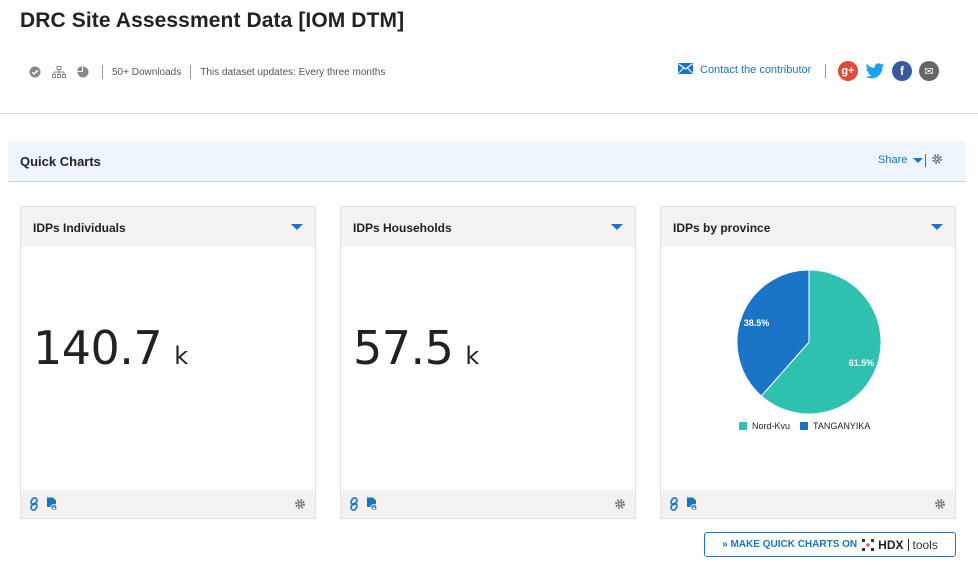  Describe the element at coordinates (293, 72) in the screenshot. I see `update-frequency: This dataset updates: Every three months` at that location.